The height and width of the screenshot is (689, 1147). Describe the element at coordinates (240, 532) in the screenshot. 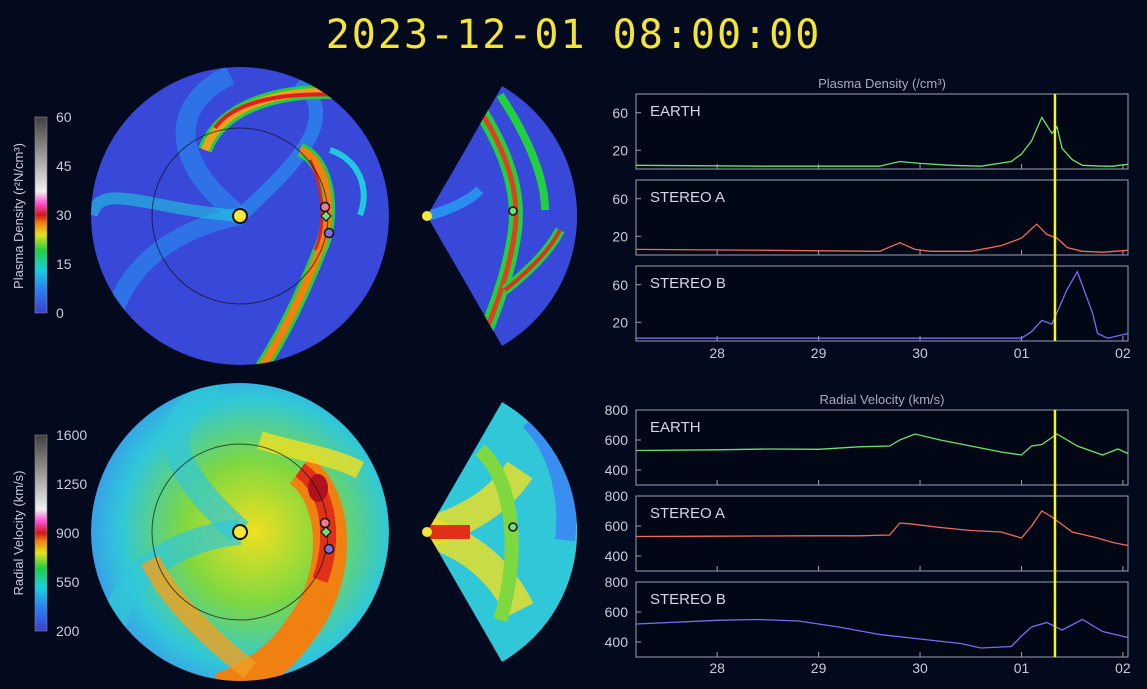

I see `velocity-sun` at that location.